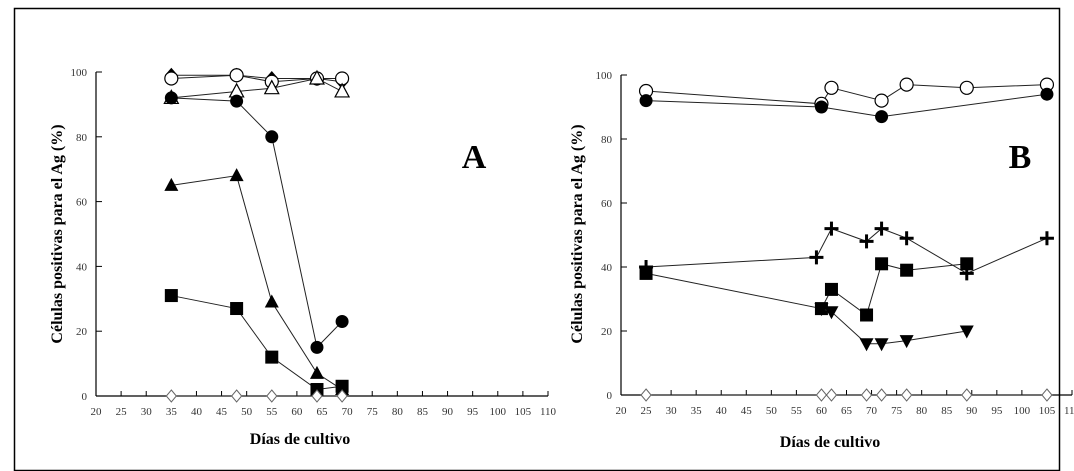 The height and width of the screenshot is (471, 1074). Describe the element at coordinates (1047, 411) in the screenshot. I see `panel-b-xtick-label: 105` at that location.